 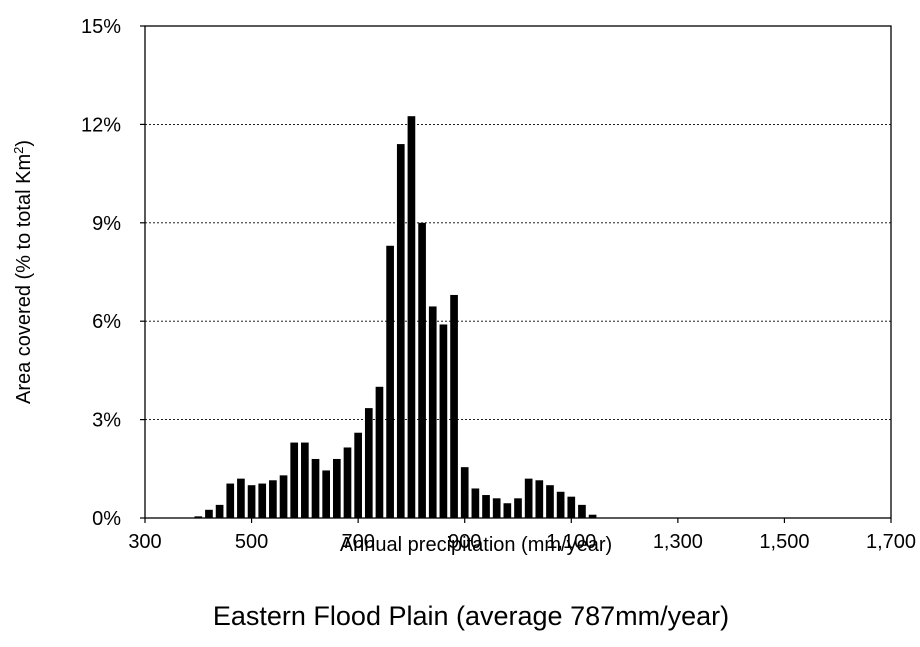 I want to click on y-tick-label: 15%, so click(x=101, y=27).